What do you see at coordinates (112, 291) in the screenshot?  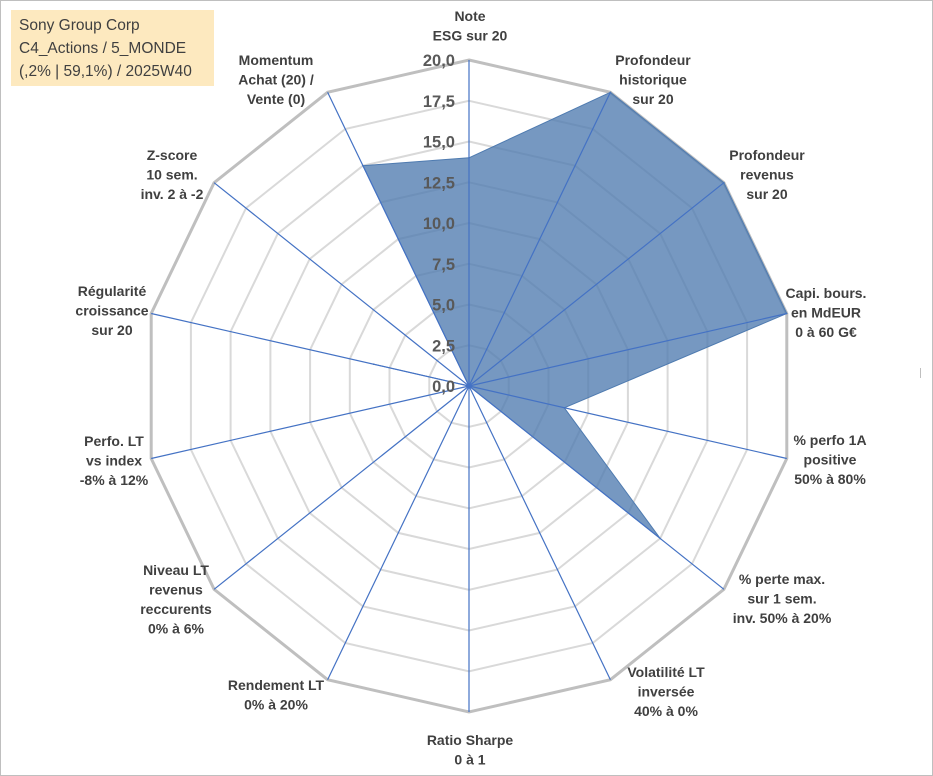 I see `category-label-line: Régularité` at bounding box center [112, 291].